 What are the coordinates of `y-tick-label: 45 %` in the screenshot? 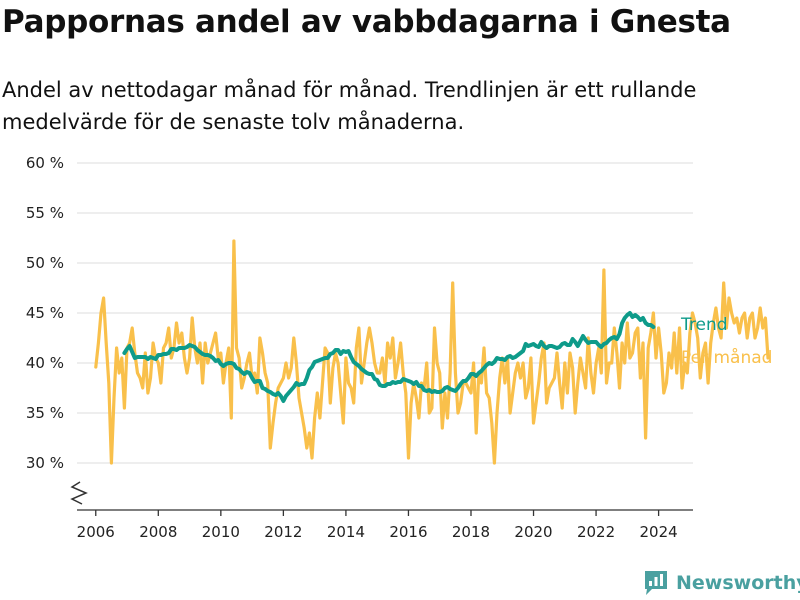 It's located at (45, 313).